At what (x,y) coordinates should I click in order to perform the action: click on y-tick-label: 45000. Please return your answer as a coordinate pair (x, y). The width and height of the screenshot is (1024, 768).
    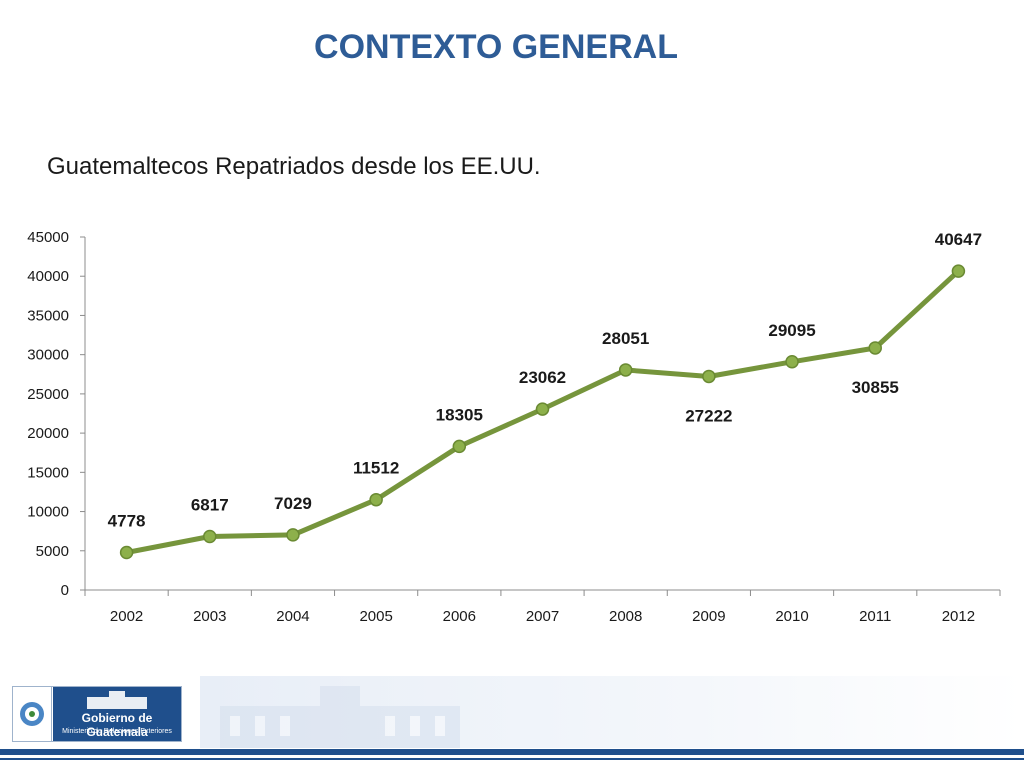
    Looking at the image, I should click on (48, 237).